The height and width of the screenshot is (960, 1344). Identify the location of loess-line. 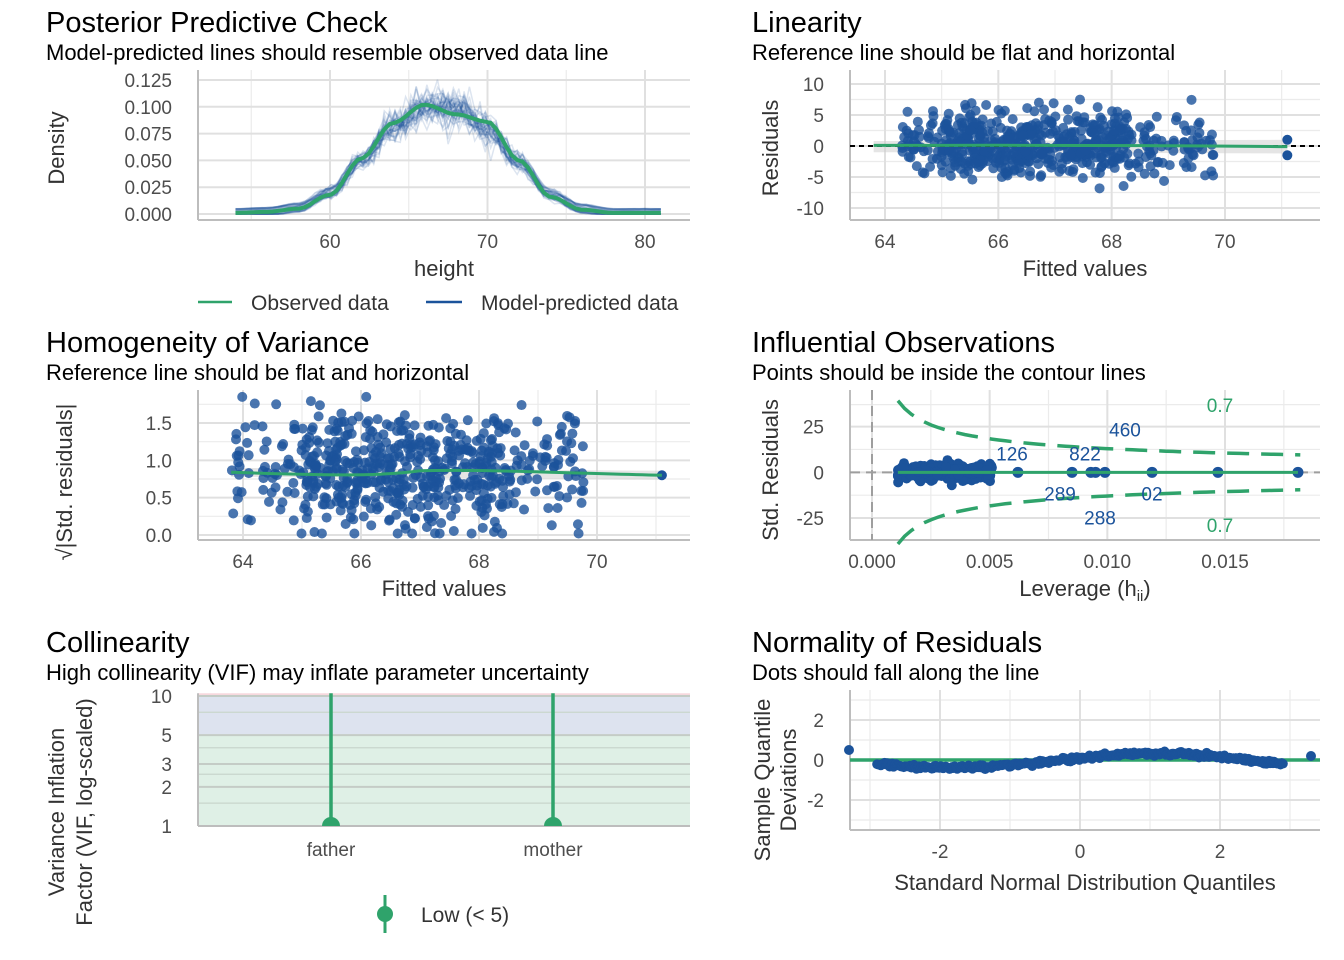
(446, 472).